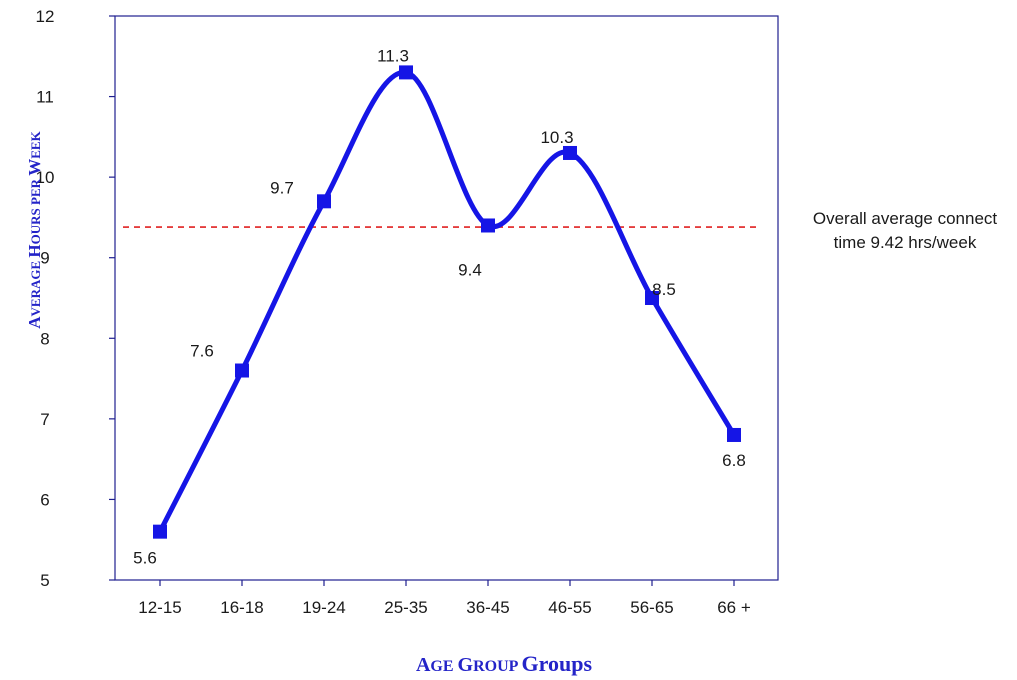 The width and height of the screenshot is (1017, 680). Describe the element at coordinates (905, 242) in the screenshot. I see `annotation-line-2: time 9.42 hrs/week` at that location.